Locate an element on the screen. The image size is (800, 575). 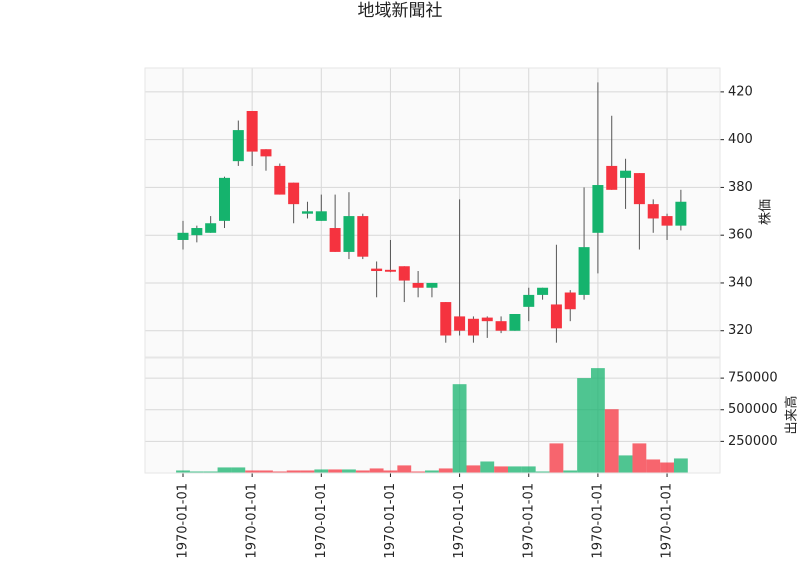
y-tick-label: 400 is located at coordinates (740, 139).